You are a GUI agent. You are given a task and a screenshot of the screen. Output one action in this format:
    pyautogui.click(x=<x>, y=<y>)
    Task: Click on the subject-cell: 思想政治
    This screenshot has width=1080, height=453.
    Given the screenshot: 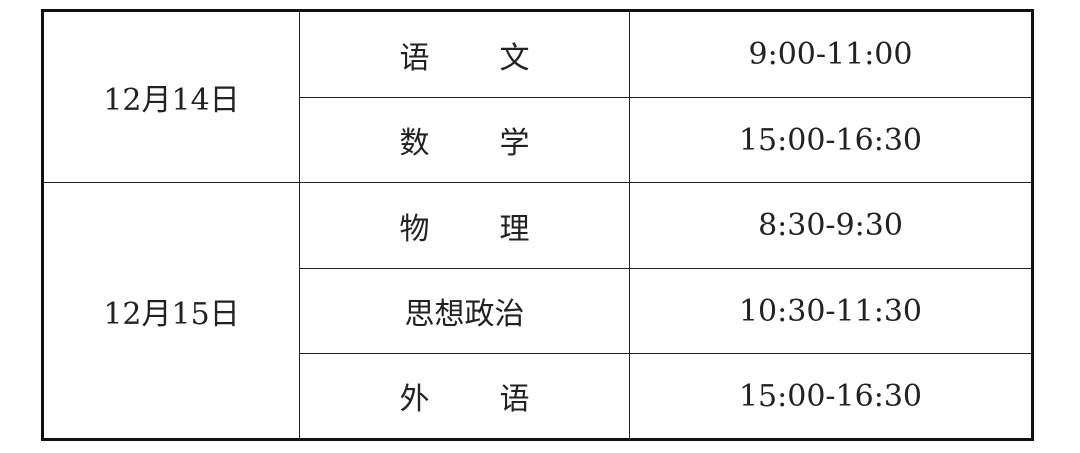 What is the action you would take?
    pyautogui.click(x=464, y=314)
    